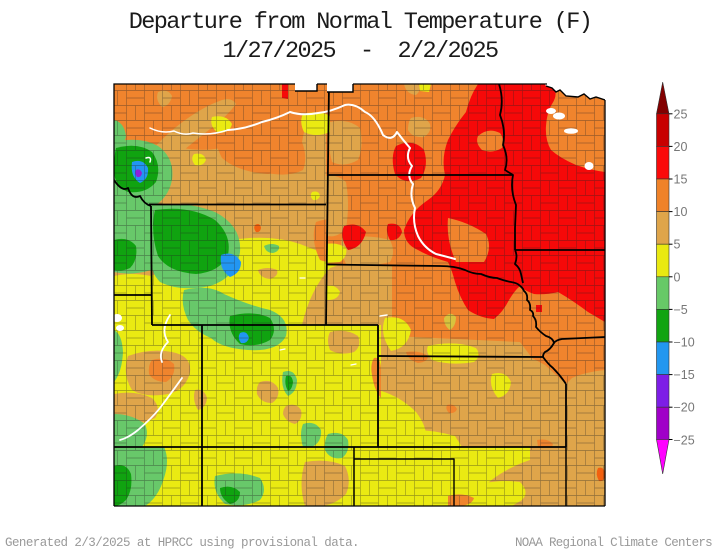  What do you see at coordinates (684, 440) in the screenshot?
I see `svg-text: −25` at bounding box center [684, 440].